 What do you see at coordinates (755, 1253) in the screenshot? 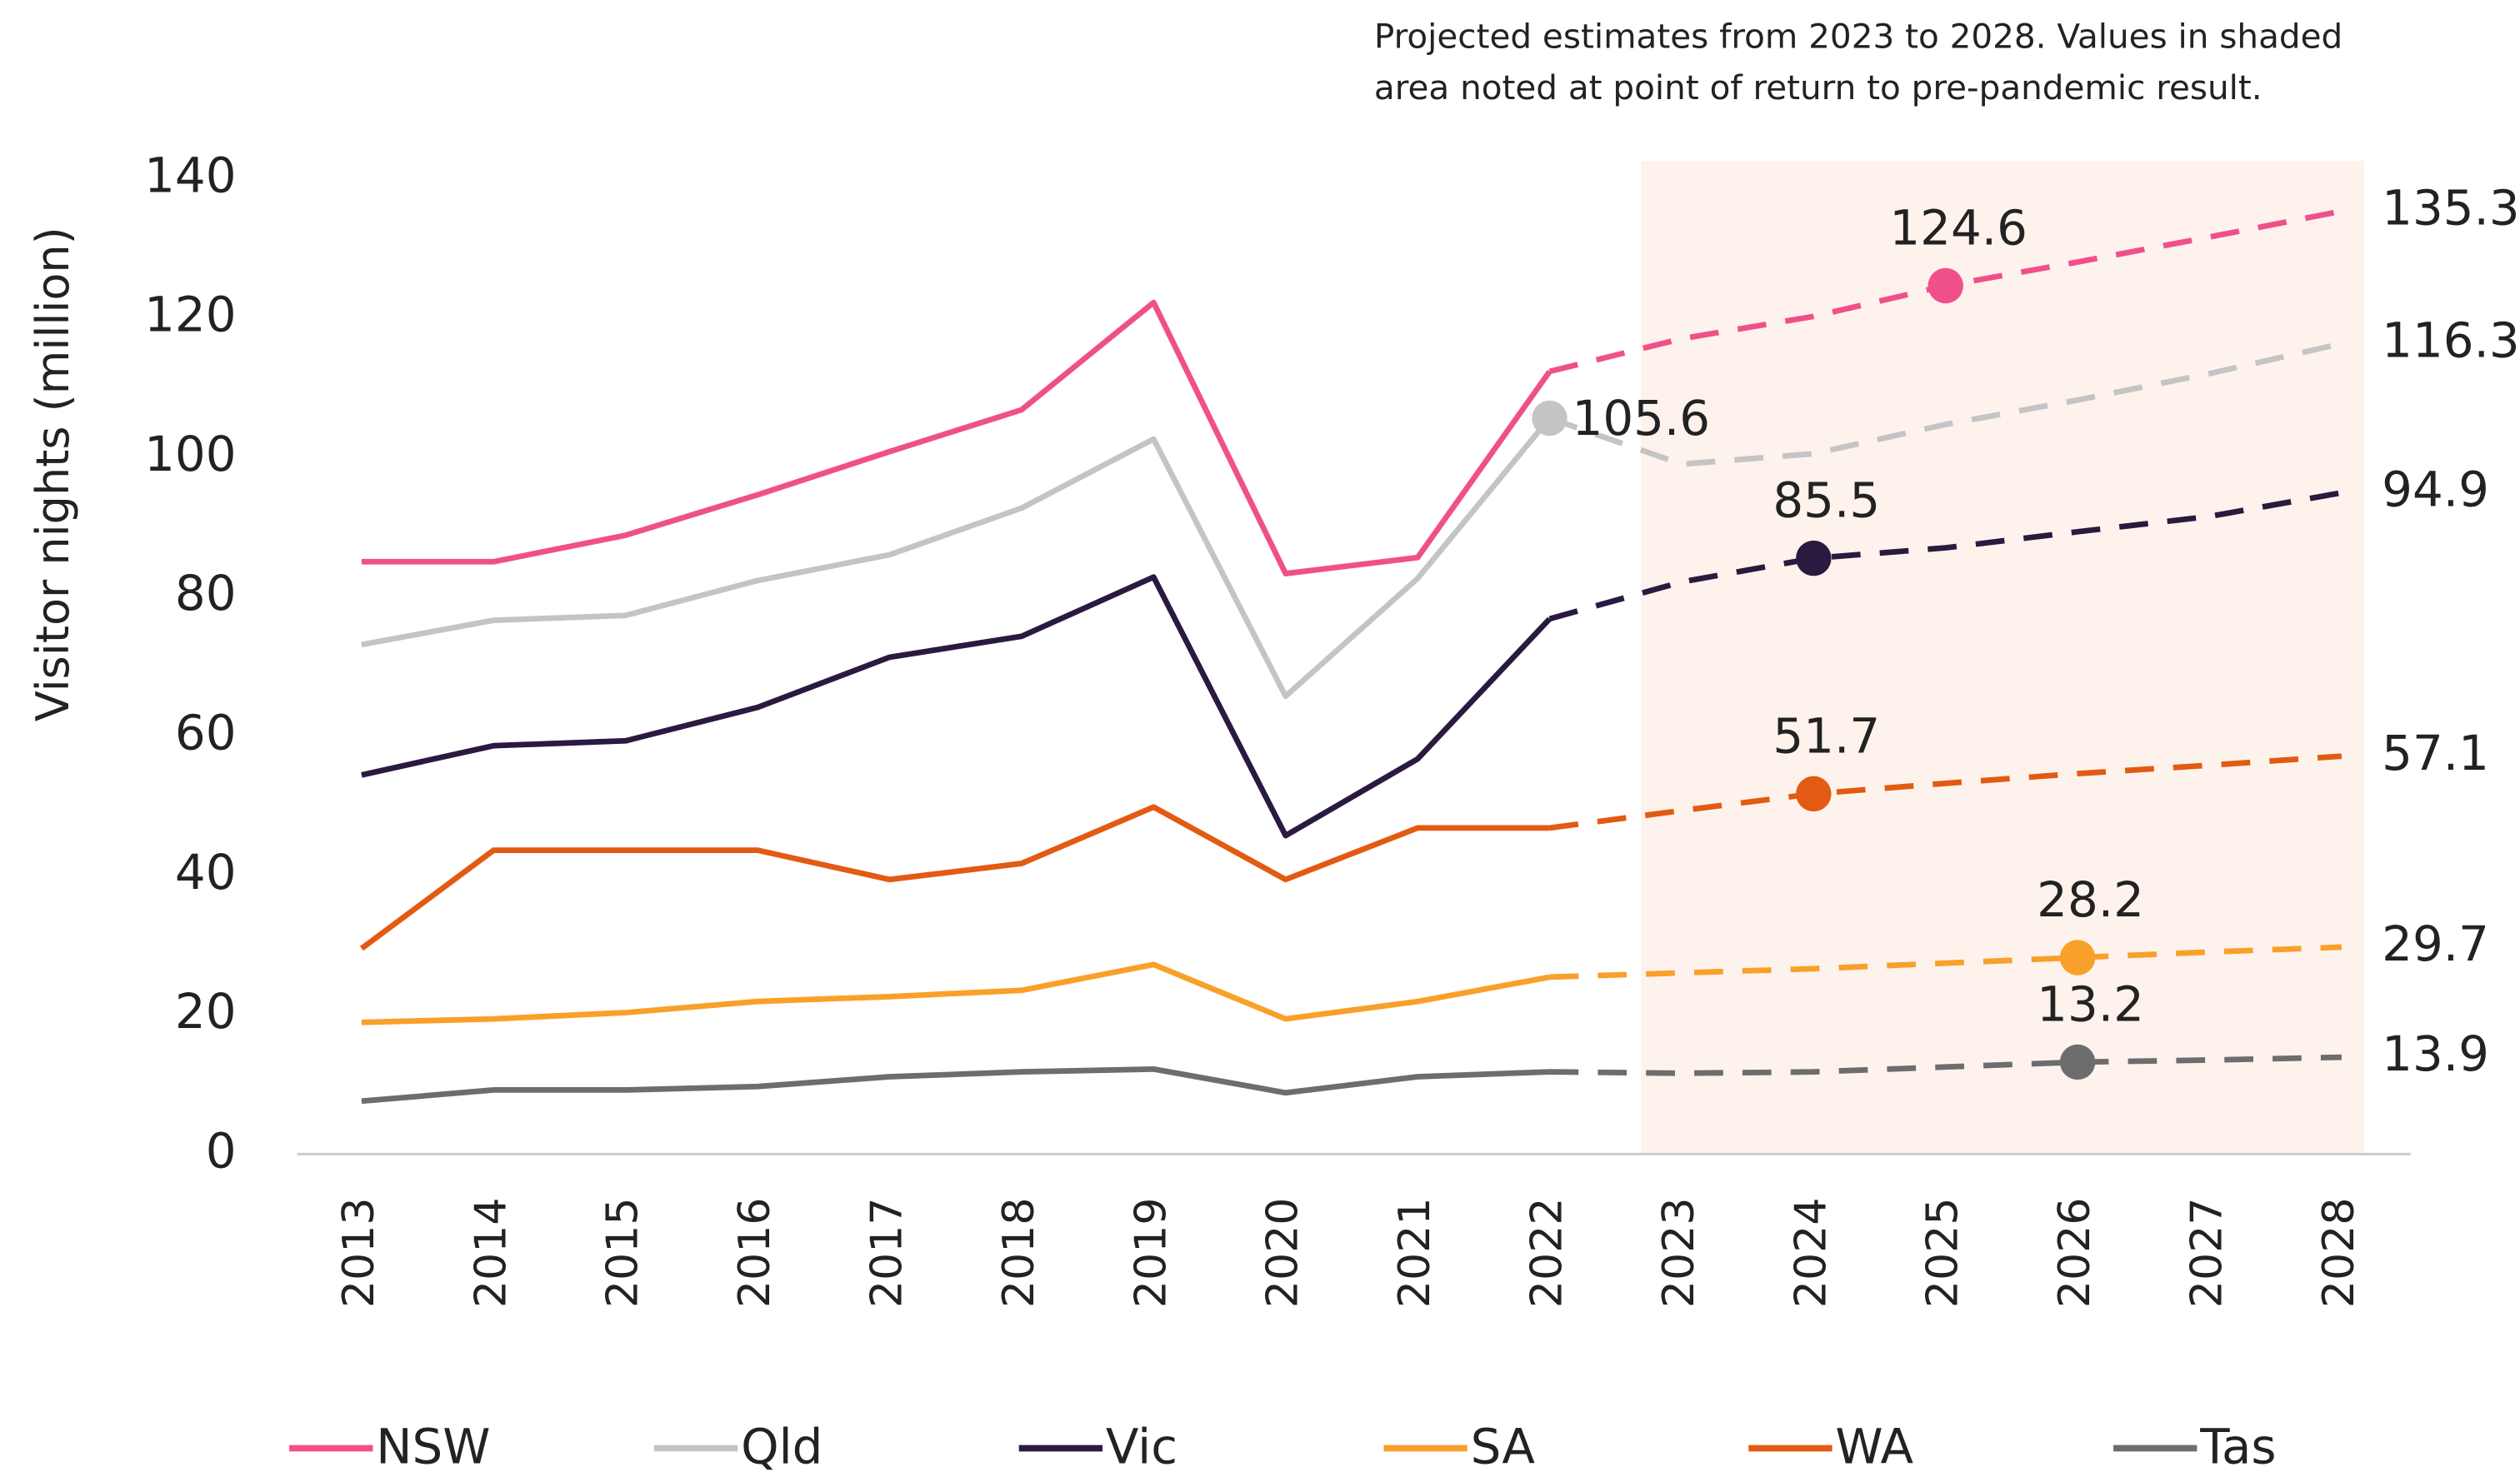
I see `x-tick-label: 2016` at bounding box center [755, 1253].